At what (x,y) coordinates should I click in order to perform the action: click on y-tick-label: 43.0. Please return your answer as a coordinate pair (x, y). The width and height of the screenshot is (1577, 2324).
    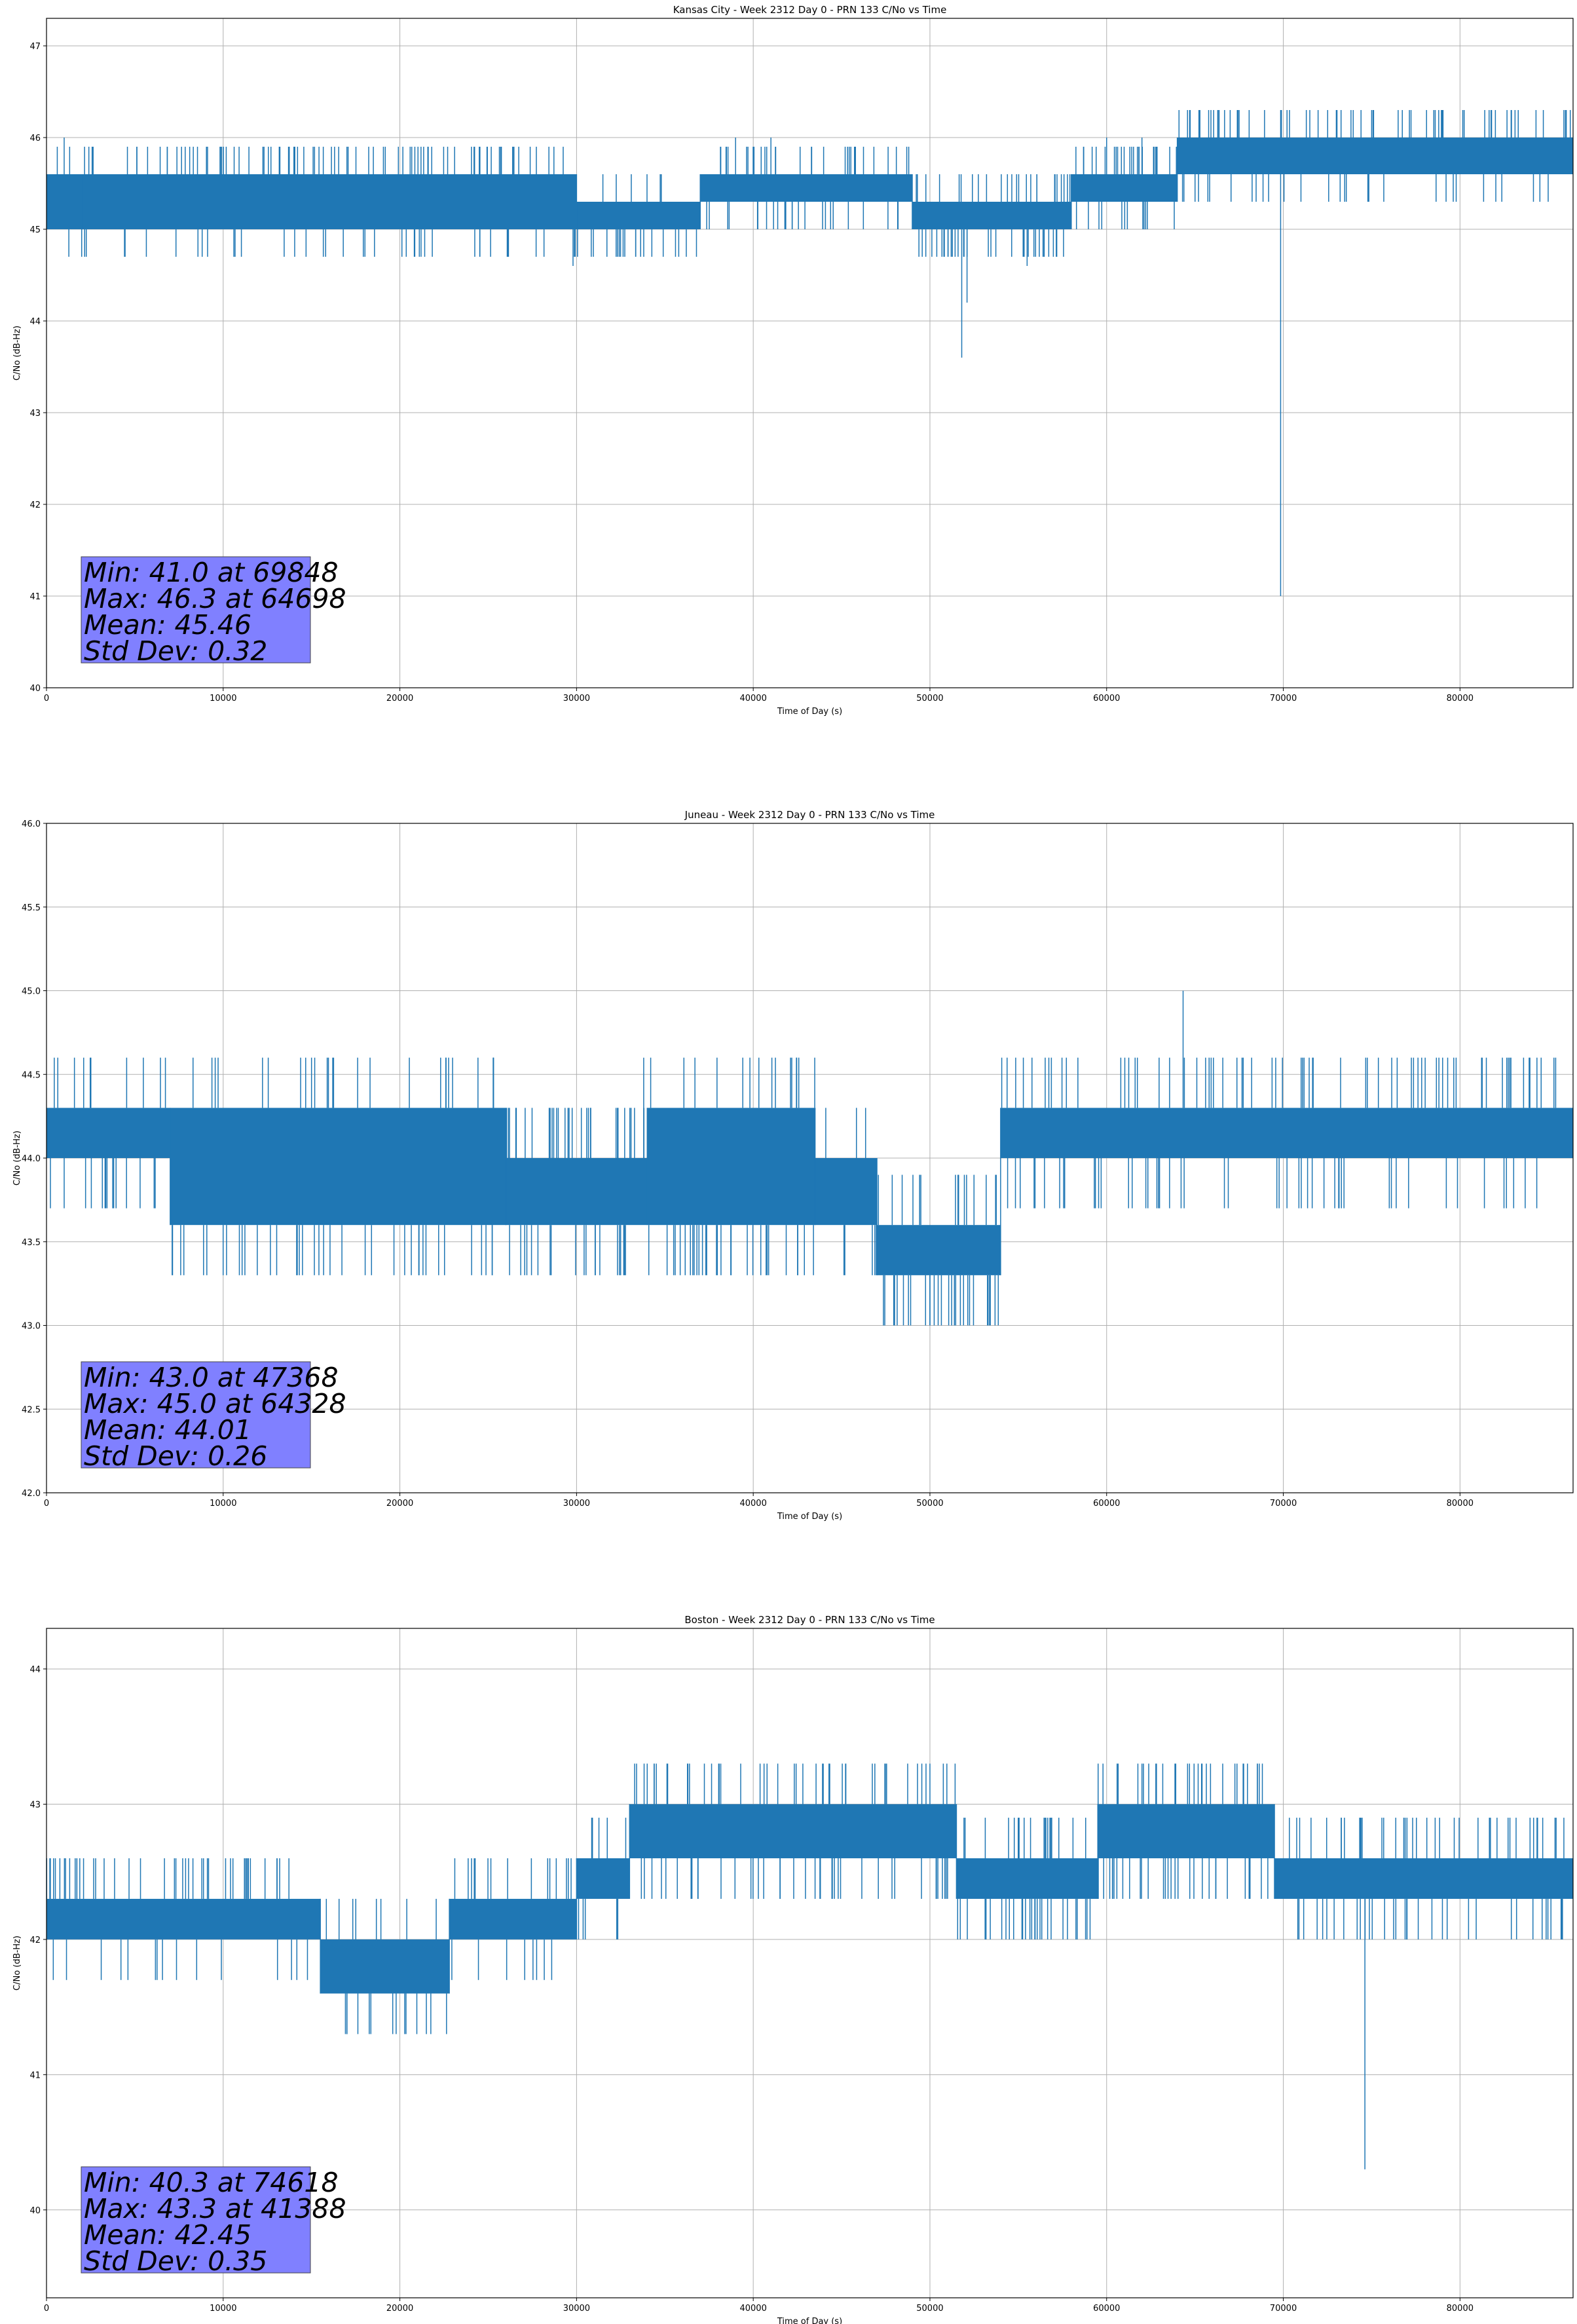
    Looking at the image, I should click on (31, 1327).